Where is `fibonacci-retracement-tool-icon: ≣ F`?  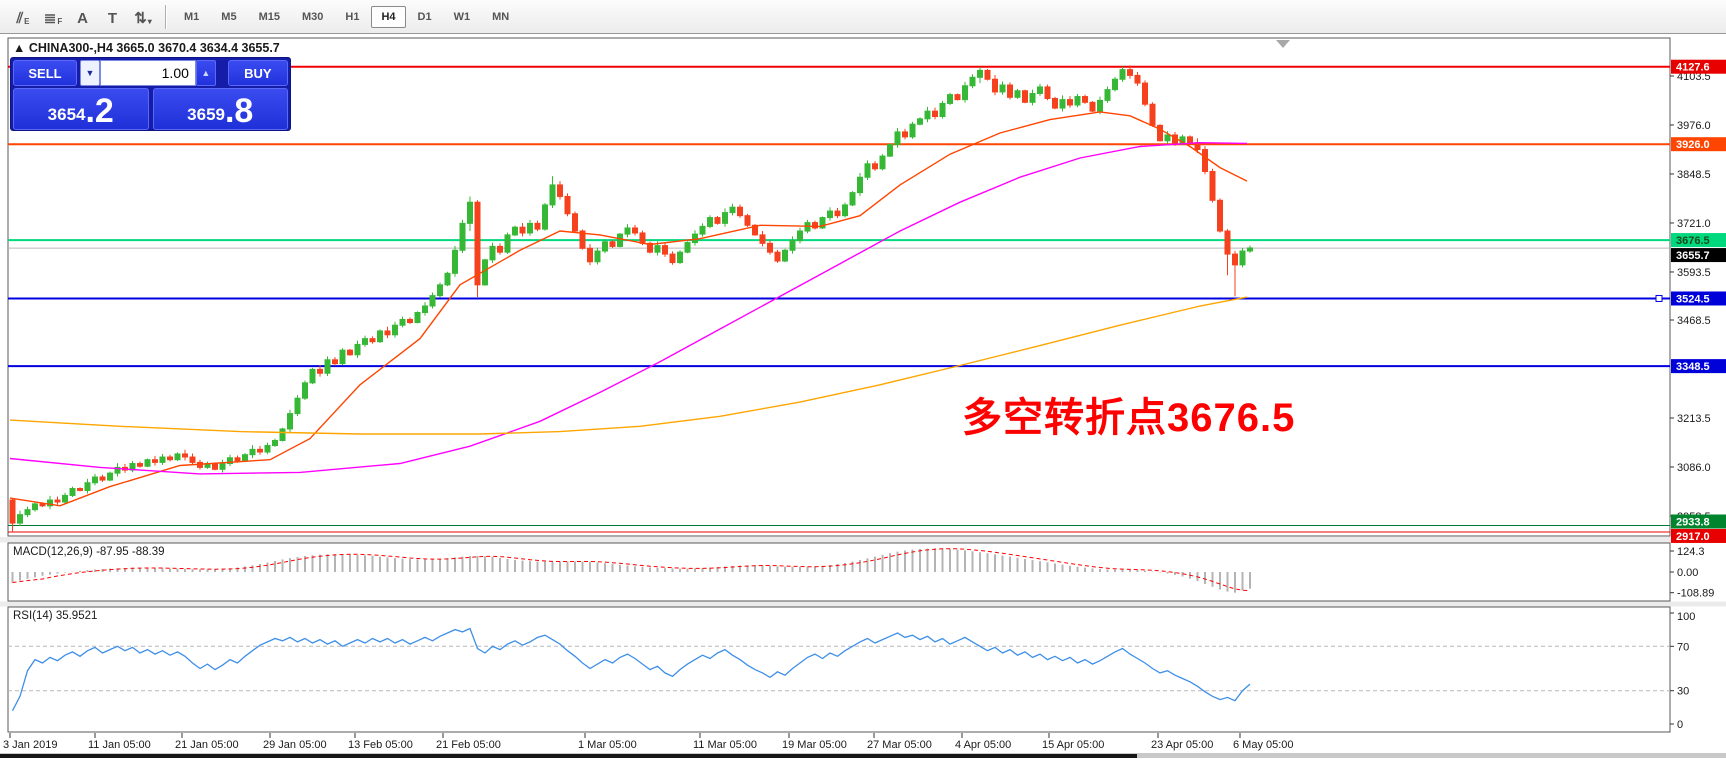
fibonacci-retracement-tool-icon: ≣ F is located at coordinates (53, 18).